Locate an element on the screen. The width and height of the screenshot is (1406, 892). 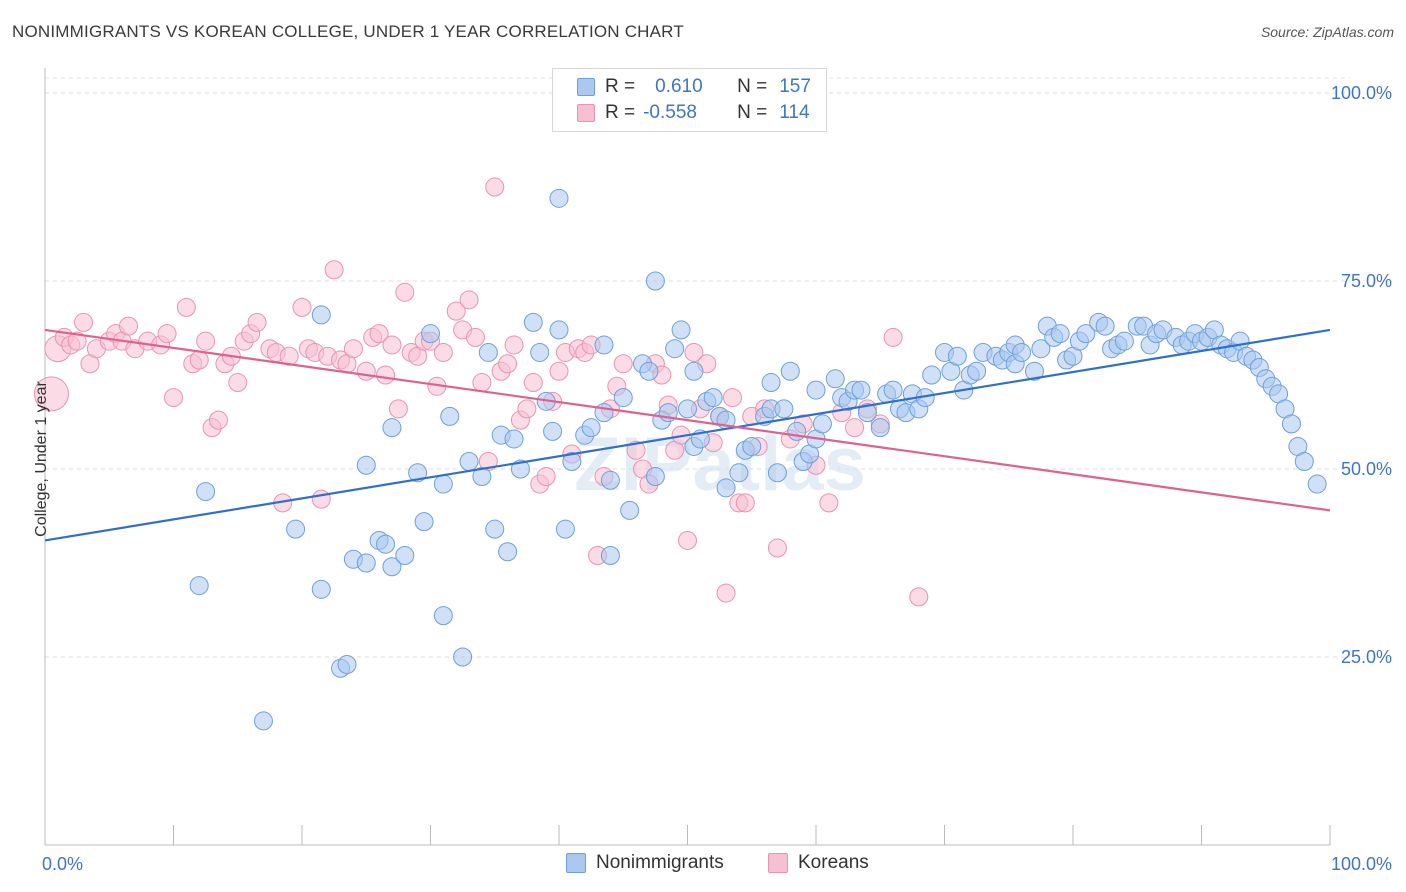
bottom-legend-label: Koreans is located at coordinates (833, 862).